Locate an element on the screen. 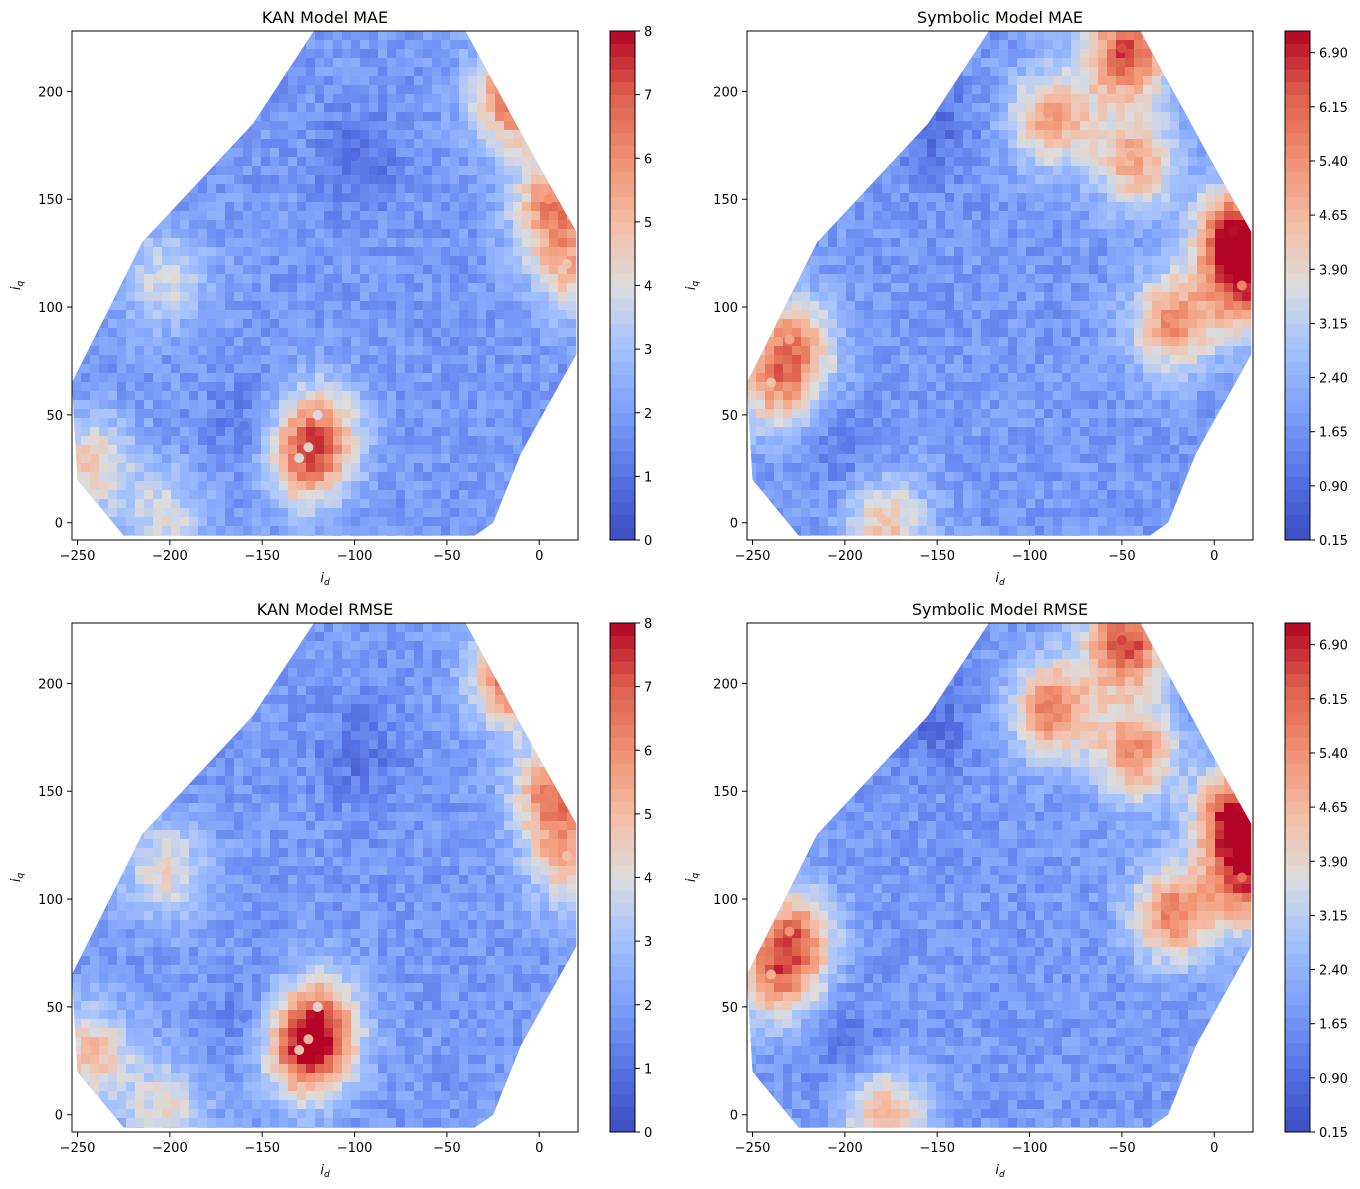 This screenshot has width=1360, height=1189. x-tick-label: −100 is located at coordinates (355, 556).